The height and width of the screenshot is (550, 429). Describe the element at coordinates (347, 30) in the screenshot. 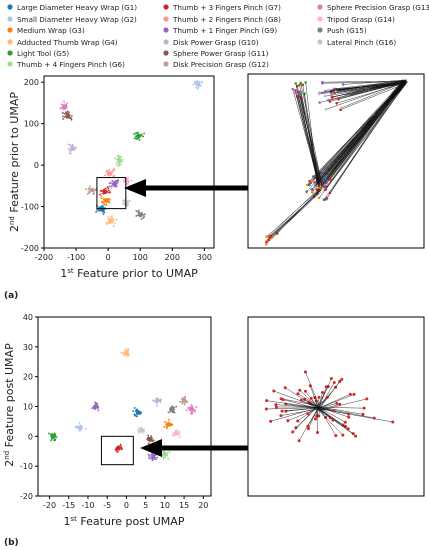

I see `legend-label: Push (G15)` at that location.